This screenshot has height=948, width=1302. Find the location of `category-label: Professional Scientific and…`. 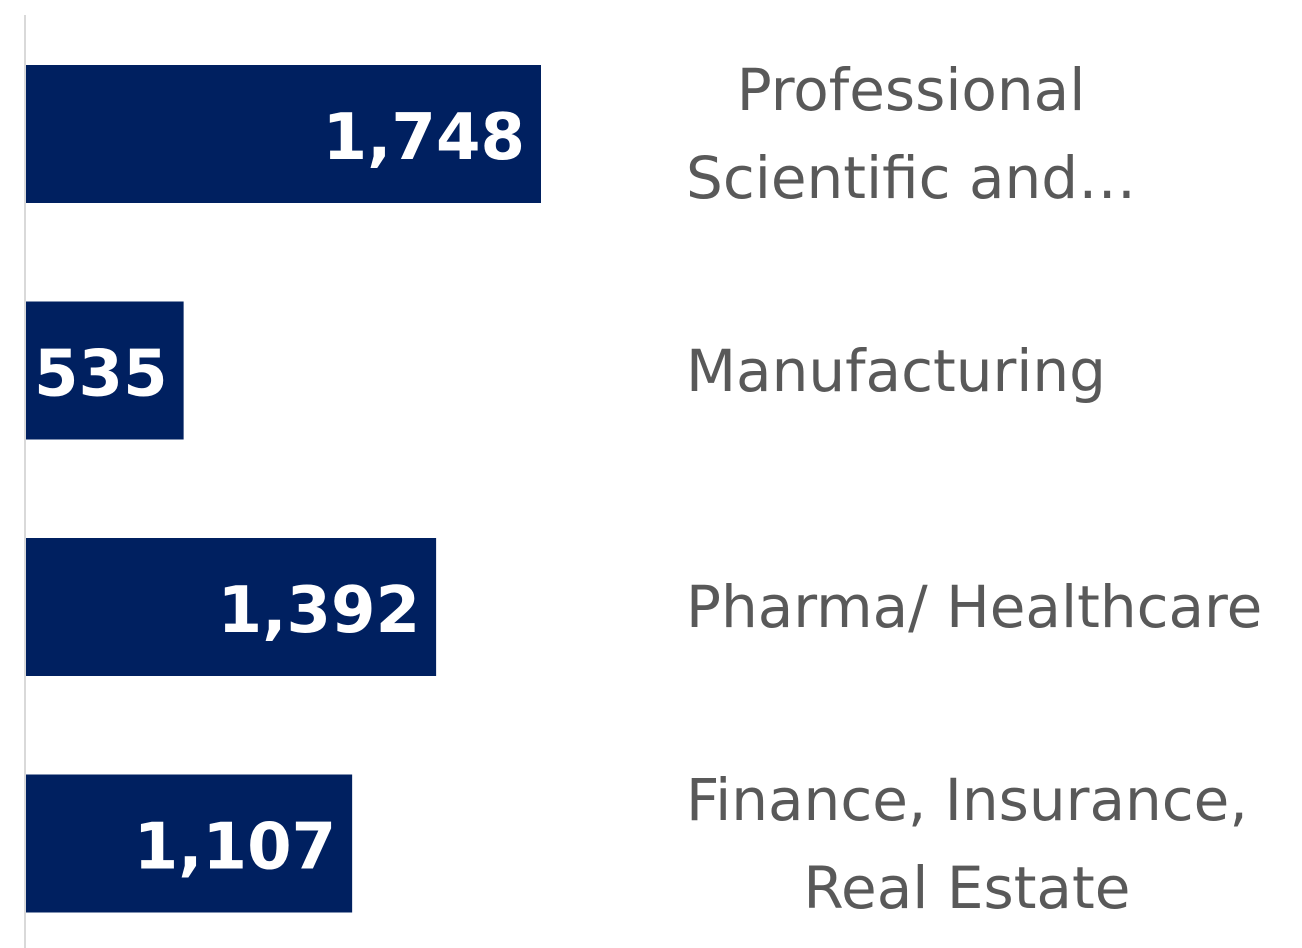

category-label: Professional Scientific and… is located at coordinates (911, 134).